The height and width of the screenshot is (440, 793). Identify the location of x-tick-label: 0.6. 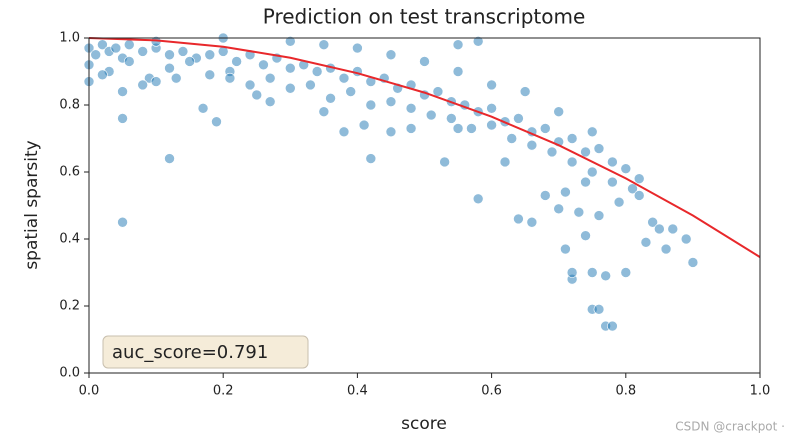
(491, 391).